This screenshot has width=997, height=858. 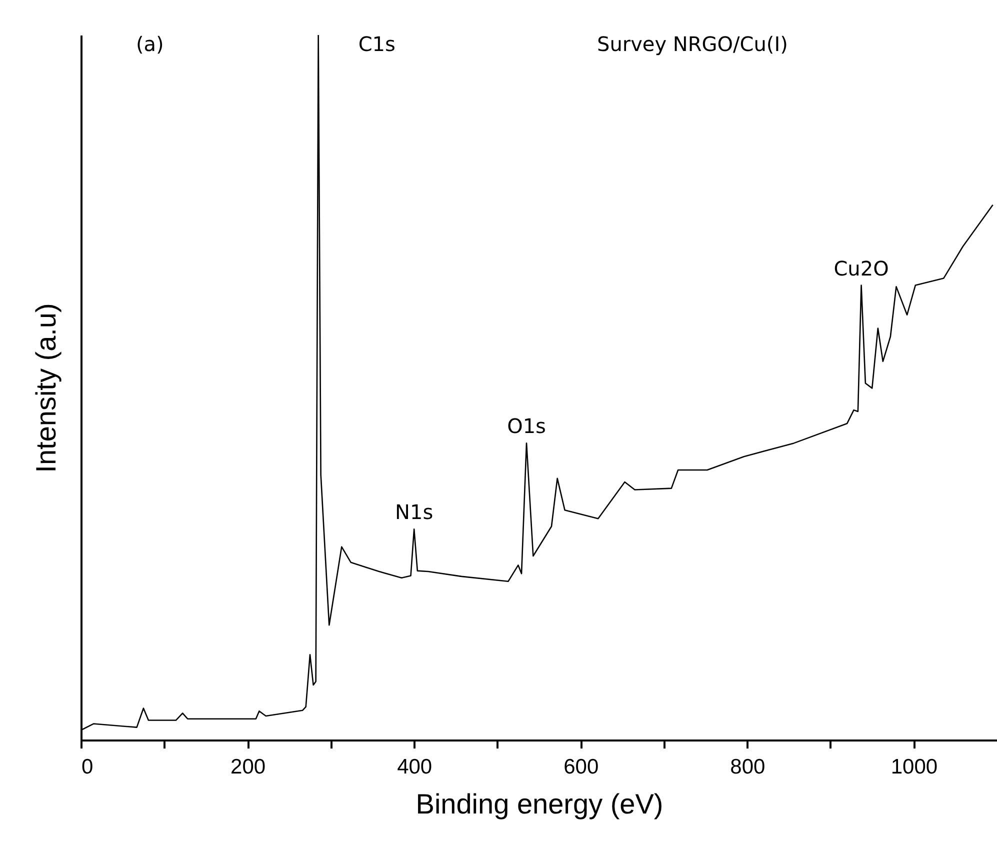 What do you see at coordinates (414, 512) in the screenshot?
I see `annotation: N1s` at bounding box center [414, 512].